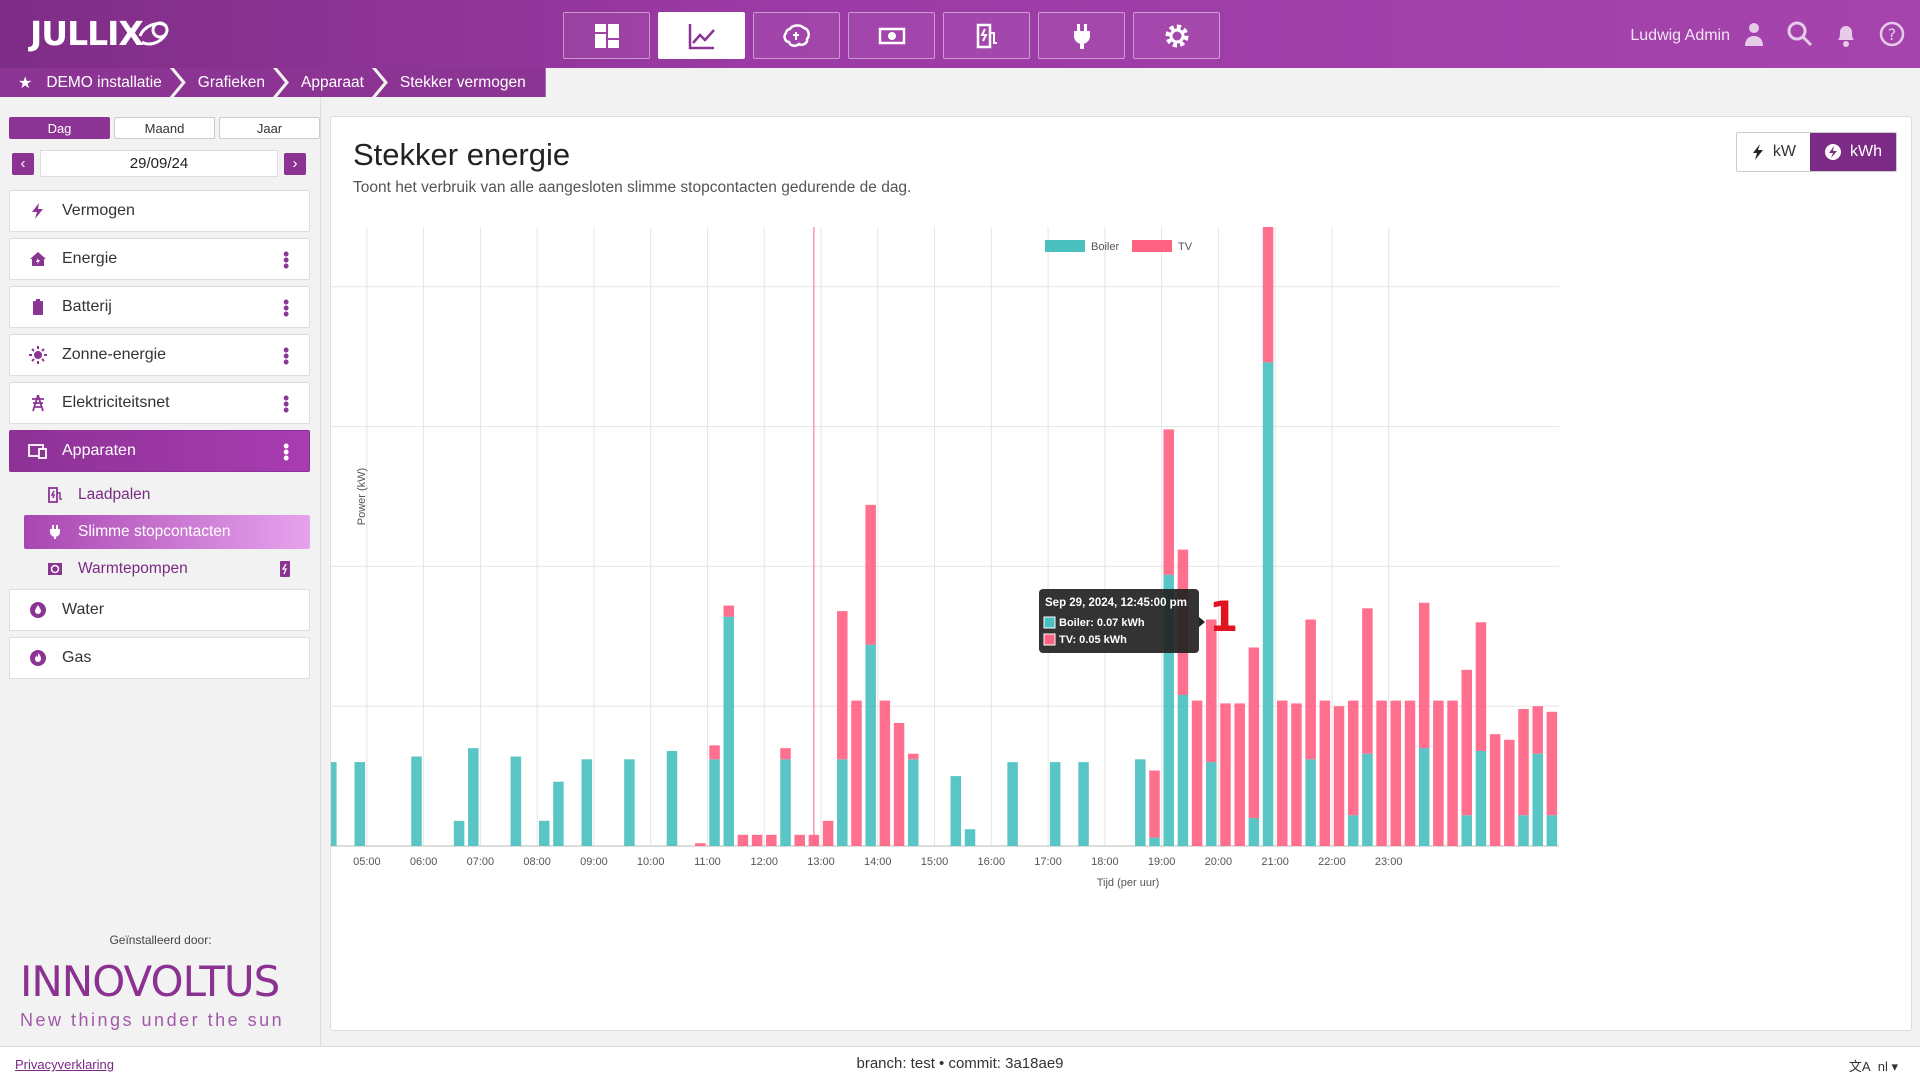 This screenshot has width=1920, height=1080. I want to click on tooltip-box, so click(1119, 621).